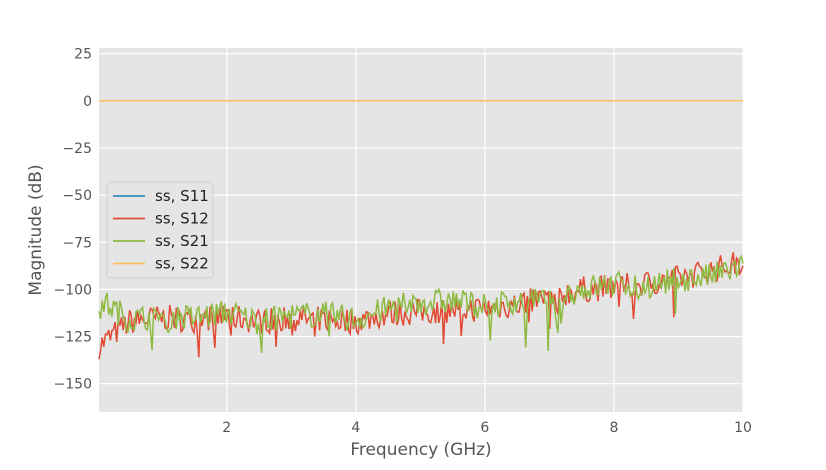 This screenshot has height=470, width=826. What do you see at coordinates (73, 290) in the screenshot?
I see `y-tick-label: −100` at bounding box center [73, 290].